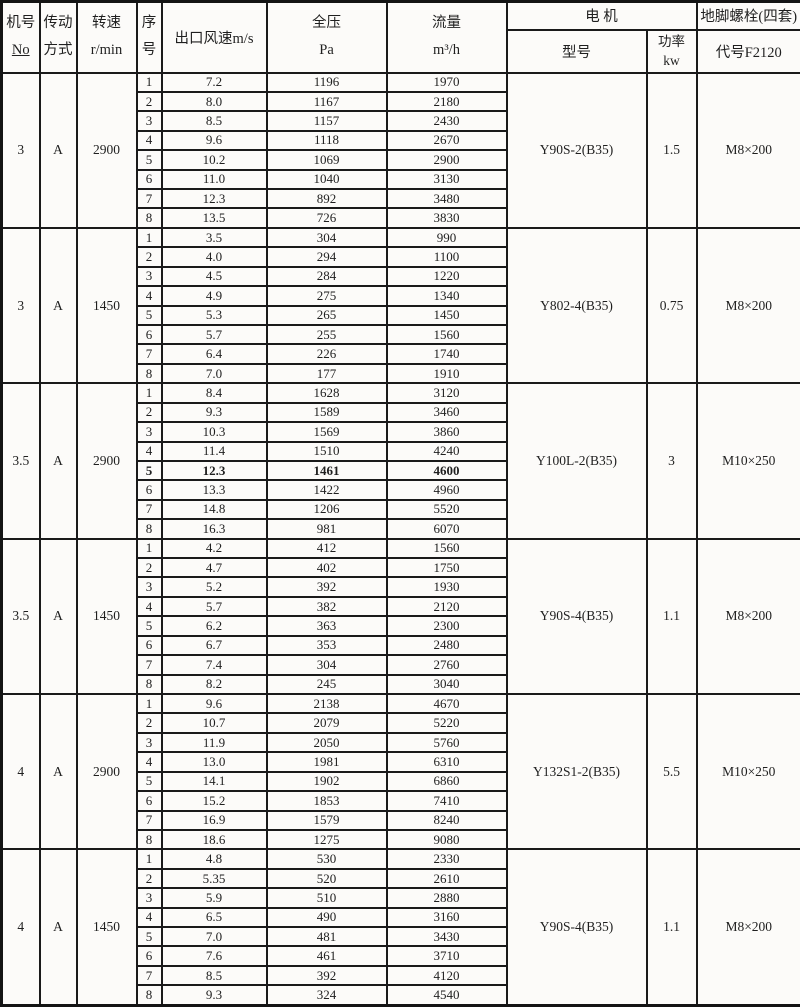 The width and height of the screenshot is (800, 1007). Describe the element at coordinates (20, 616) in the screenshot. I see `cell-machine-no: 3.5` at that location.